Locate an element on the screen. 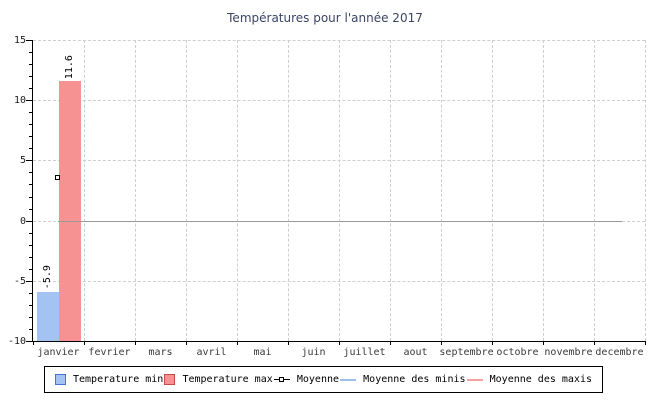  legend-item-moyenne-des-maxis: Moyenne des maxis is located at coordinates (529, 379).